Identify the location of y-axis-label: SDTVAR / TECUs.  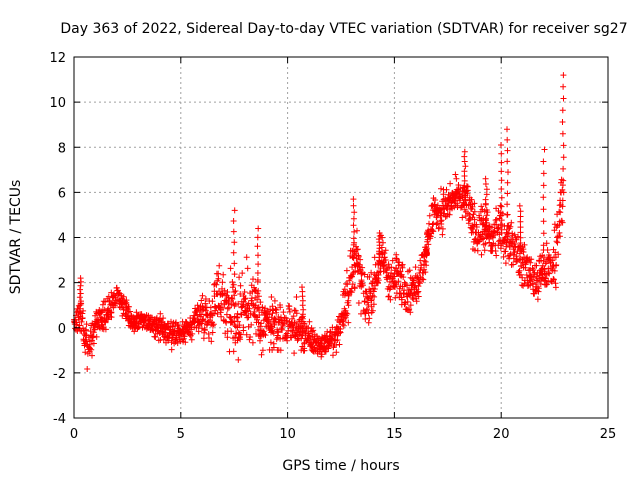
(16, 237).